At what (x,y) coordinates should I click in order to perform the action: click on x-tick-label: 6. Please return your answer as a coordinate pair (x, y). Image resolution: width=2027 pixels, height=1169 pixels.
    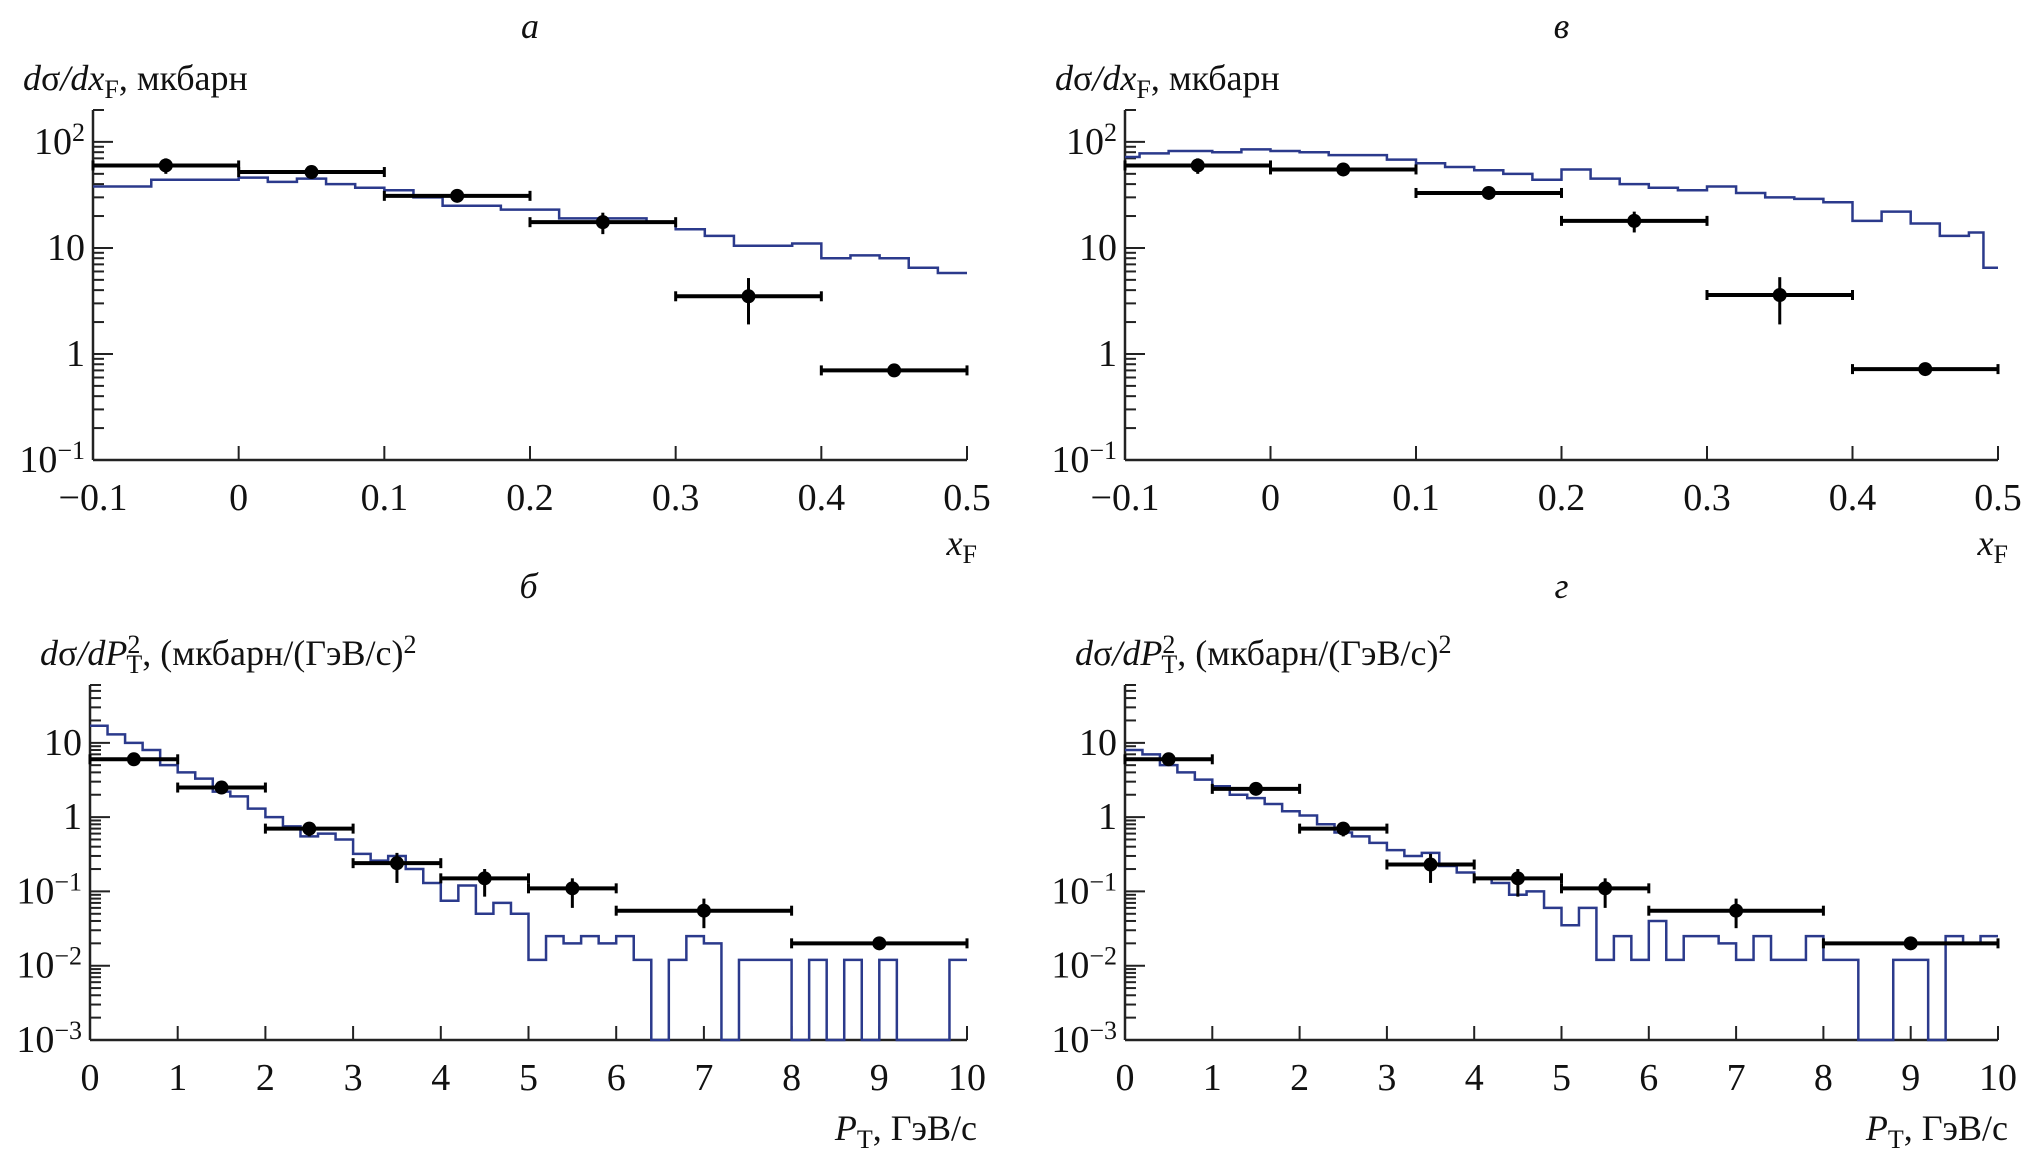
    Looking at the image, I should click on (1648, 1078).